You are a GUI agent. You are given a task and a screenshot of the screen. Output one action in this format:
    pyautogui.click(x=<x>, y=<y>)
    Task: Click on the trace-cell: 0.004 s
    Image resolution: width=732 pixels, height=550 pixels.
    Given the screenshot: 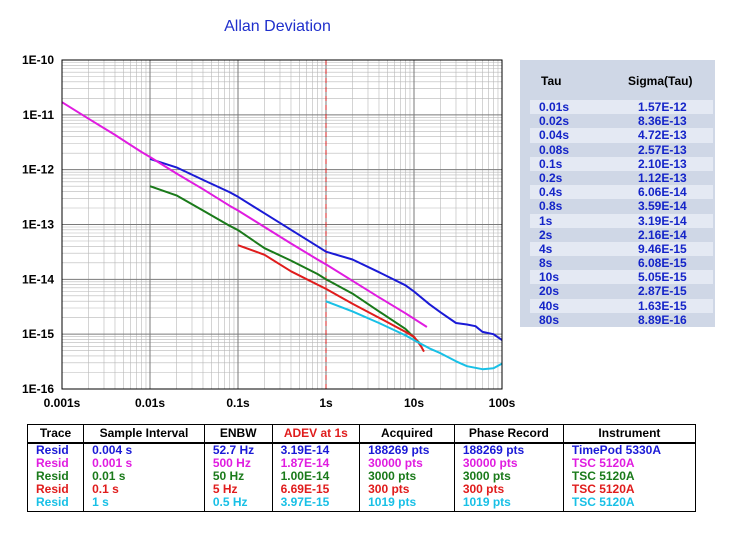 What is the action you would take?
    pyautogui.click(x=144, y=450)
    